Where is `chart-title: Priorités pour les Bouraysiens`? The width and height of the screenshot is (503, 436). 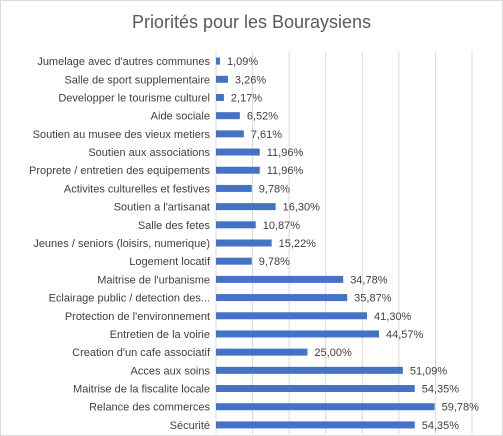
chart-title: Priorités pour les Bouraysiens is located at coordinates (251, 22).